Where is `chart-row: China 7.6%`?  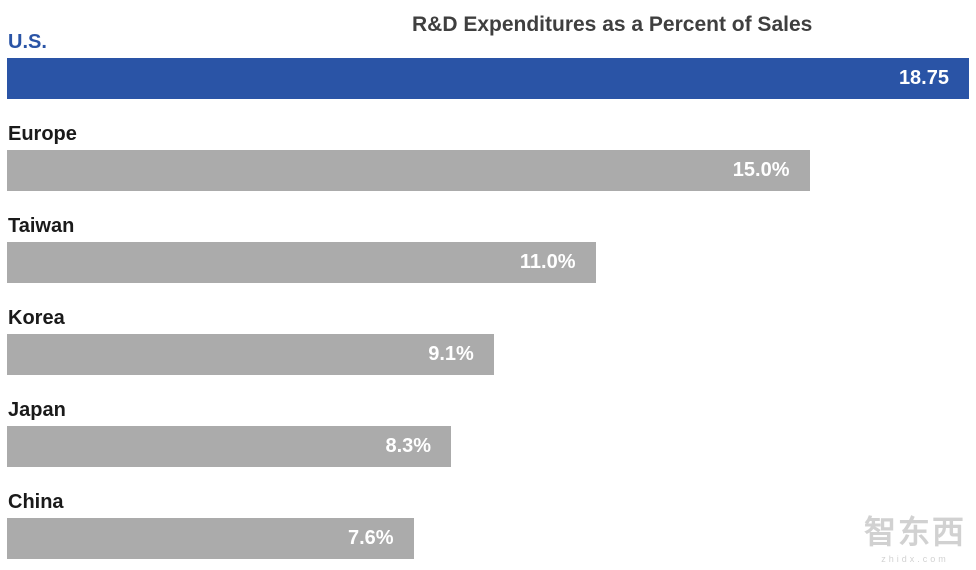 chart-row: China 7.6% is located at coordinates (488, 524).